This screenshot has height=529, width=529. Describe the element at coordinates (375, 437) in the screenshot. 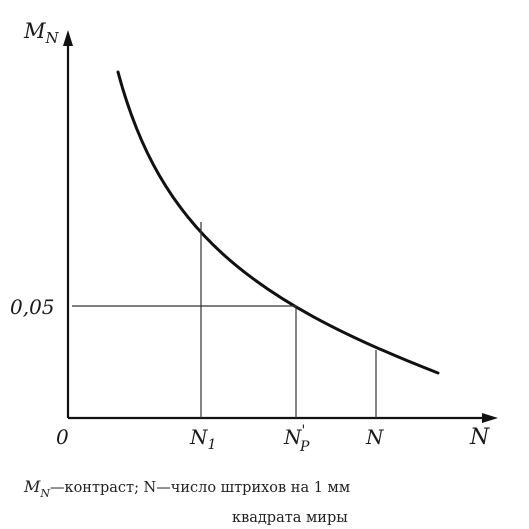

I see `x-marker-label-n: N` at that location.